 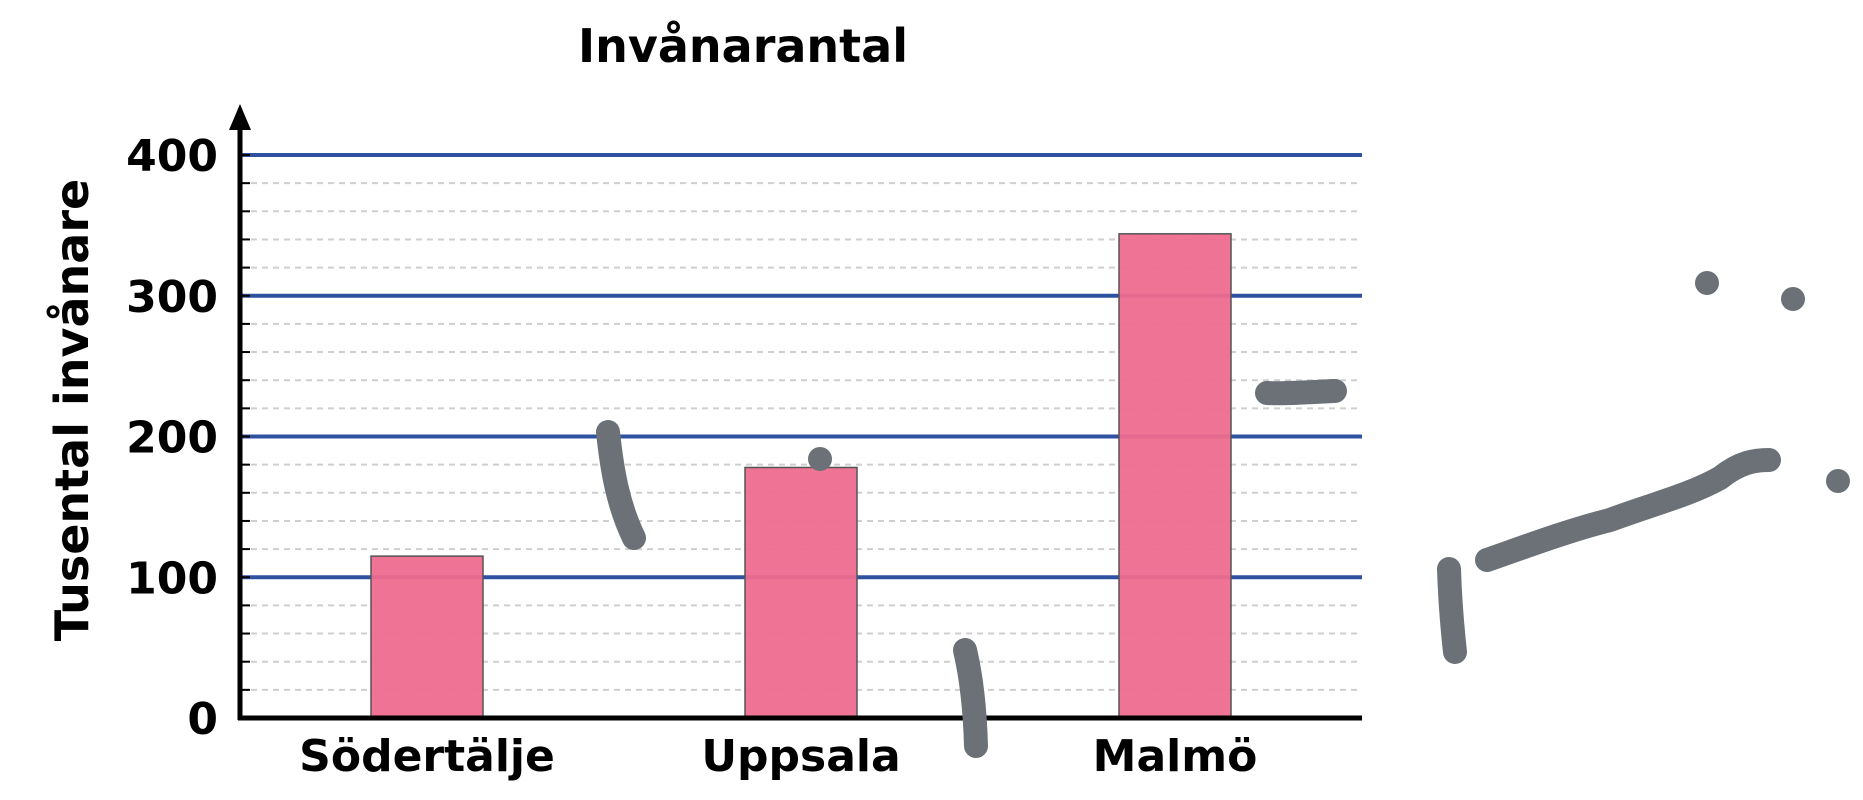 I want to click on x-tick-labels: Södertälje Uppsala Malmö, so click(x=778, y=756).